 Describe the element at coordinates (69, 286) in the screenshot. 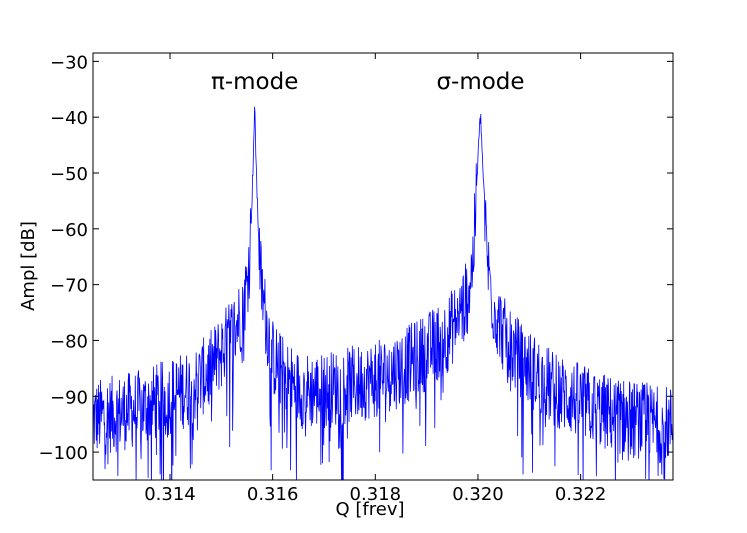

I see `y-tick-label: −70` at that location.